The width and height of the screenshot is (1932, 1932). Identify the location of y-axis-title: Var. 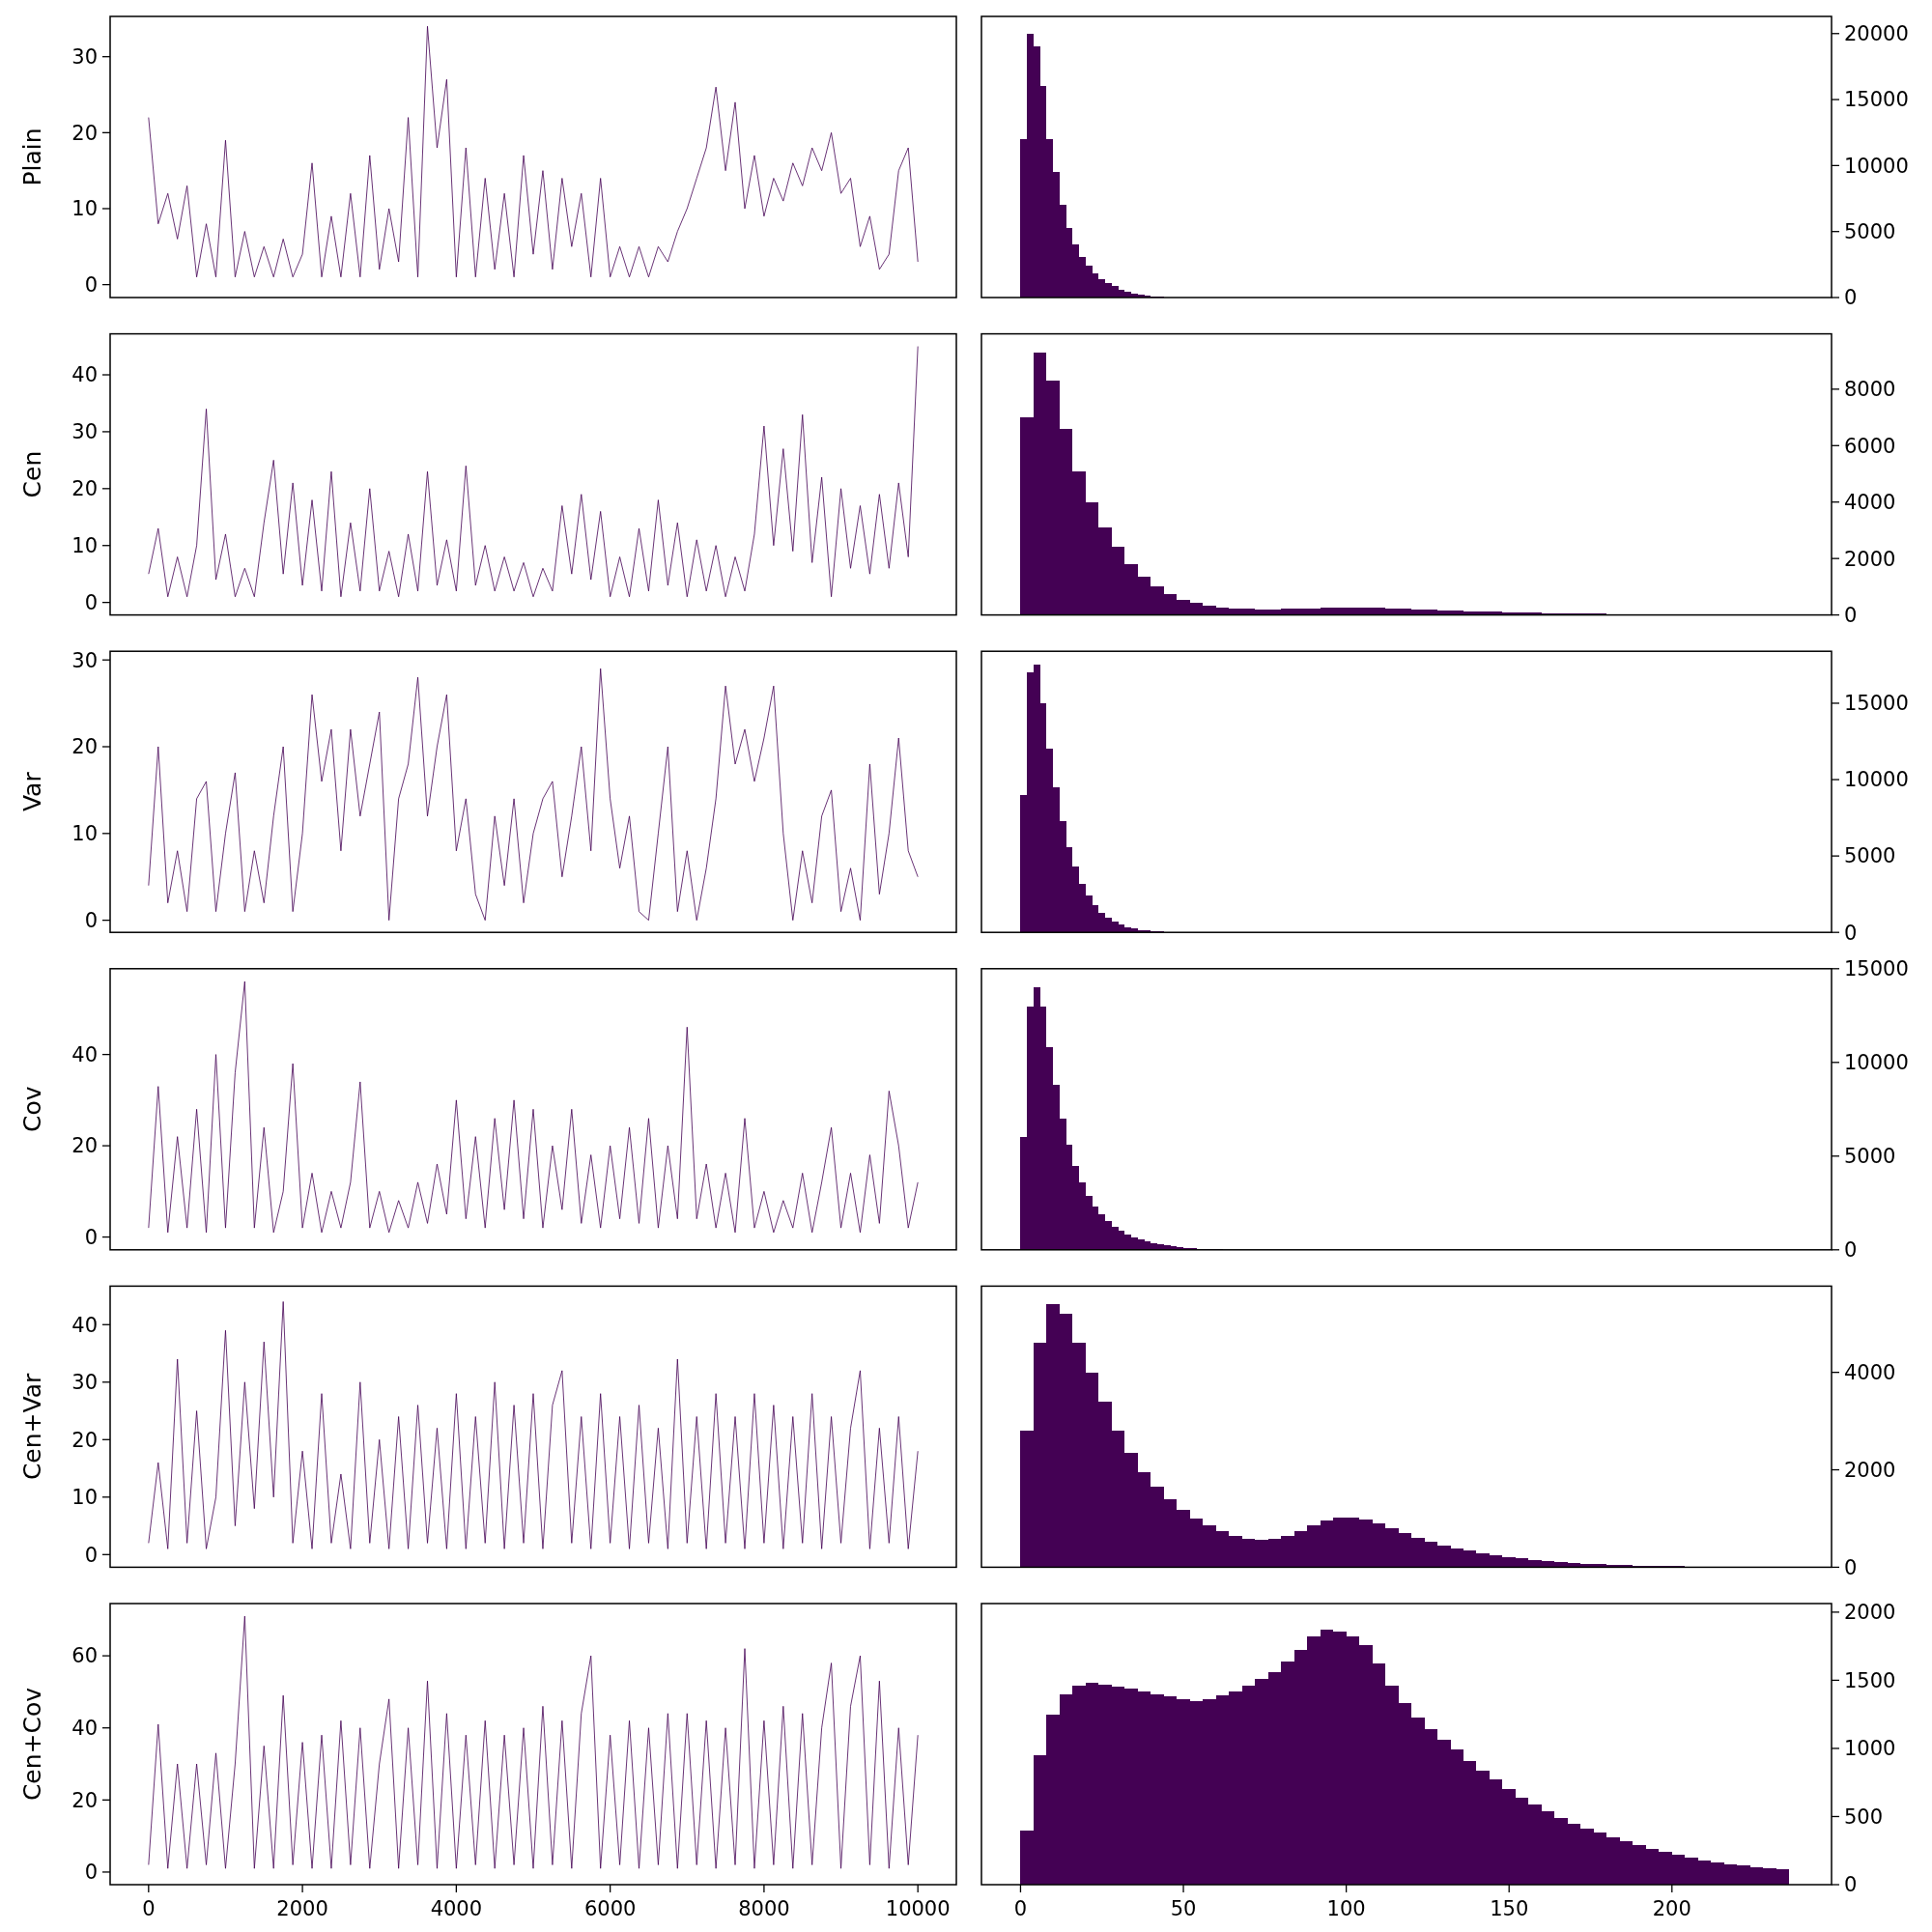
(32, 791).